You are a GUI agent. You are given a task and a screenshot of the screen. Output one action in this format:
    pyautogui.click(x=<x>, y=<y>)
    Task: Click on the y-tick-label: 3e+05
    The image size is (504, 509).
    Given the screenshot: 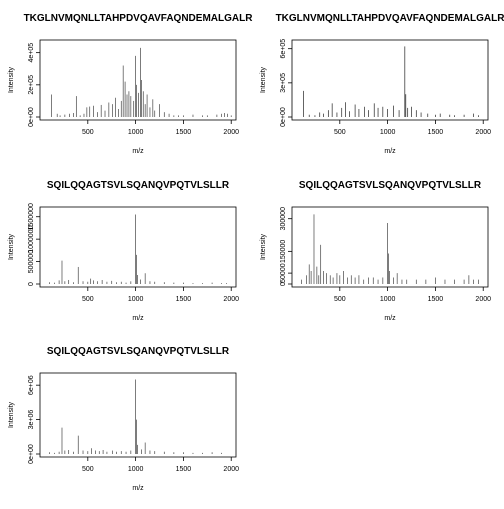 What is the action you would take?
    pyautogui.click(x=283, y=83)
    